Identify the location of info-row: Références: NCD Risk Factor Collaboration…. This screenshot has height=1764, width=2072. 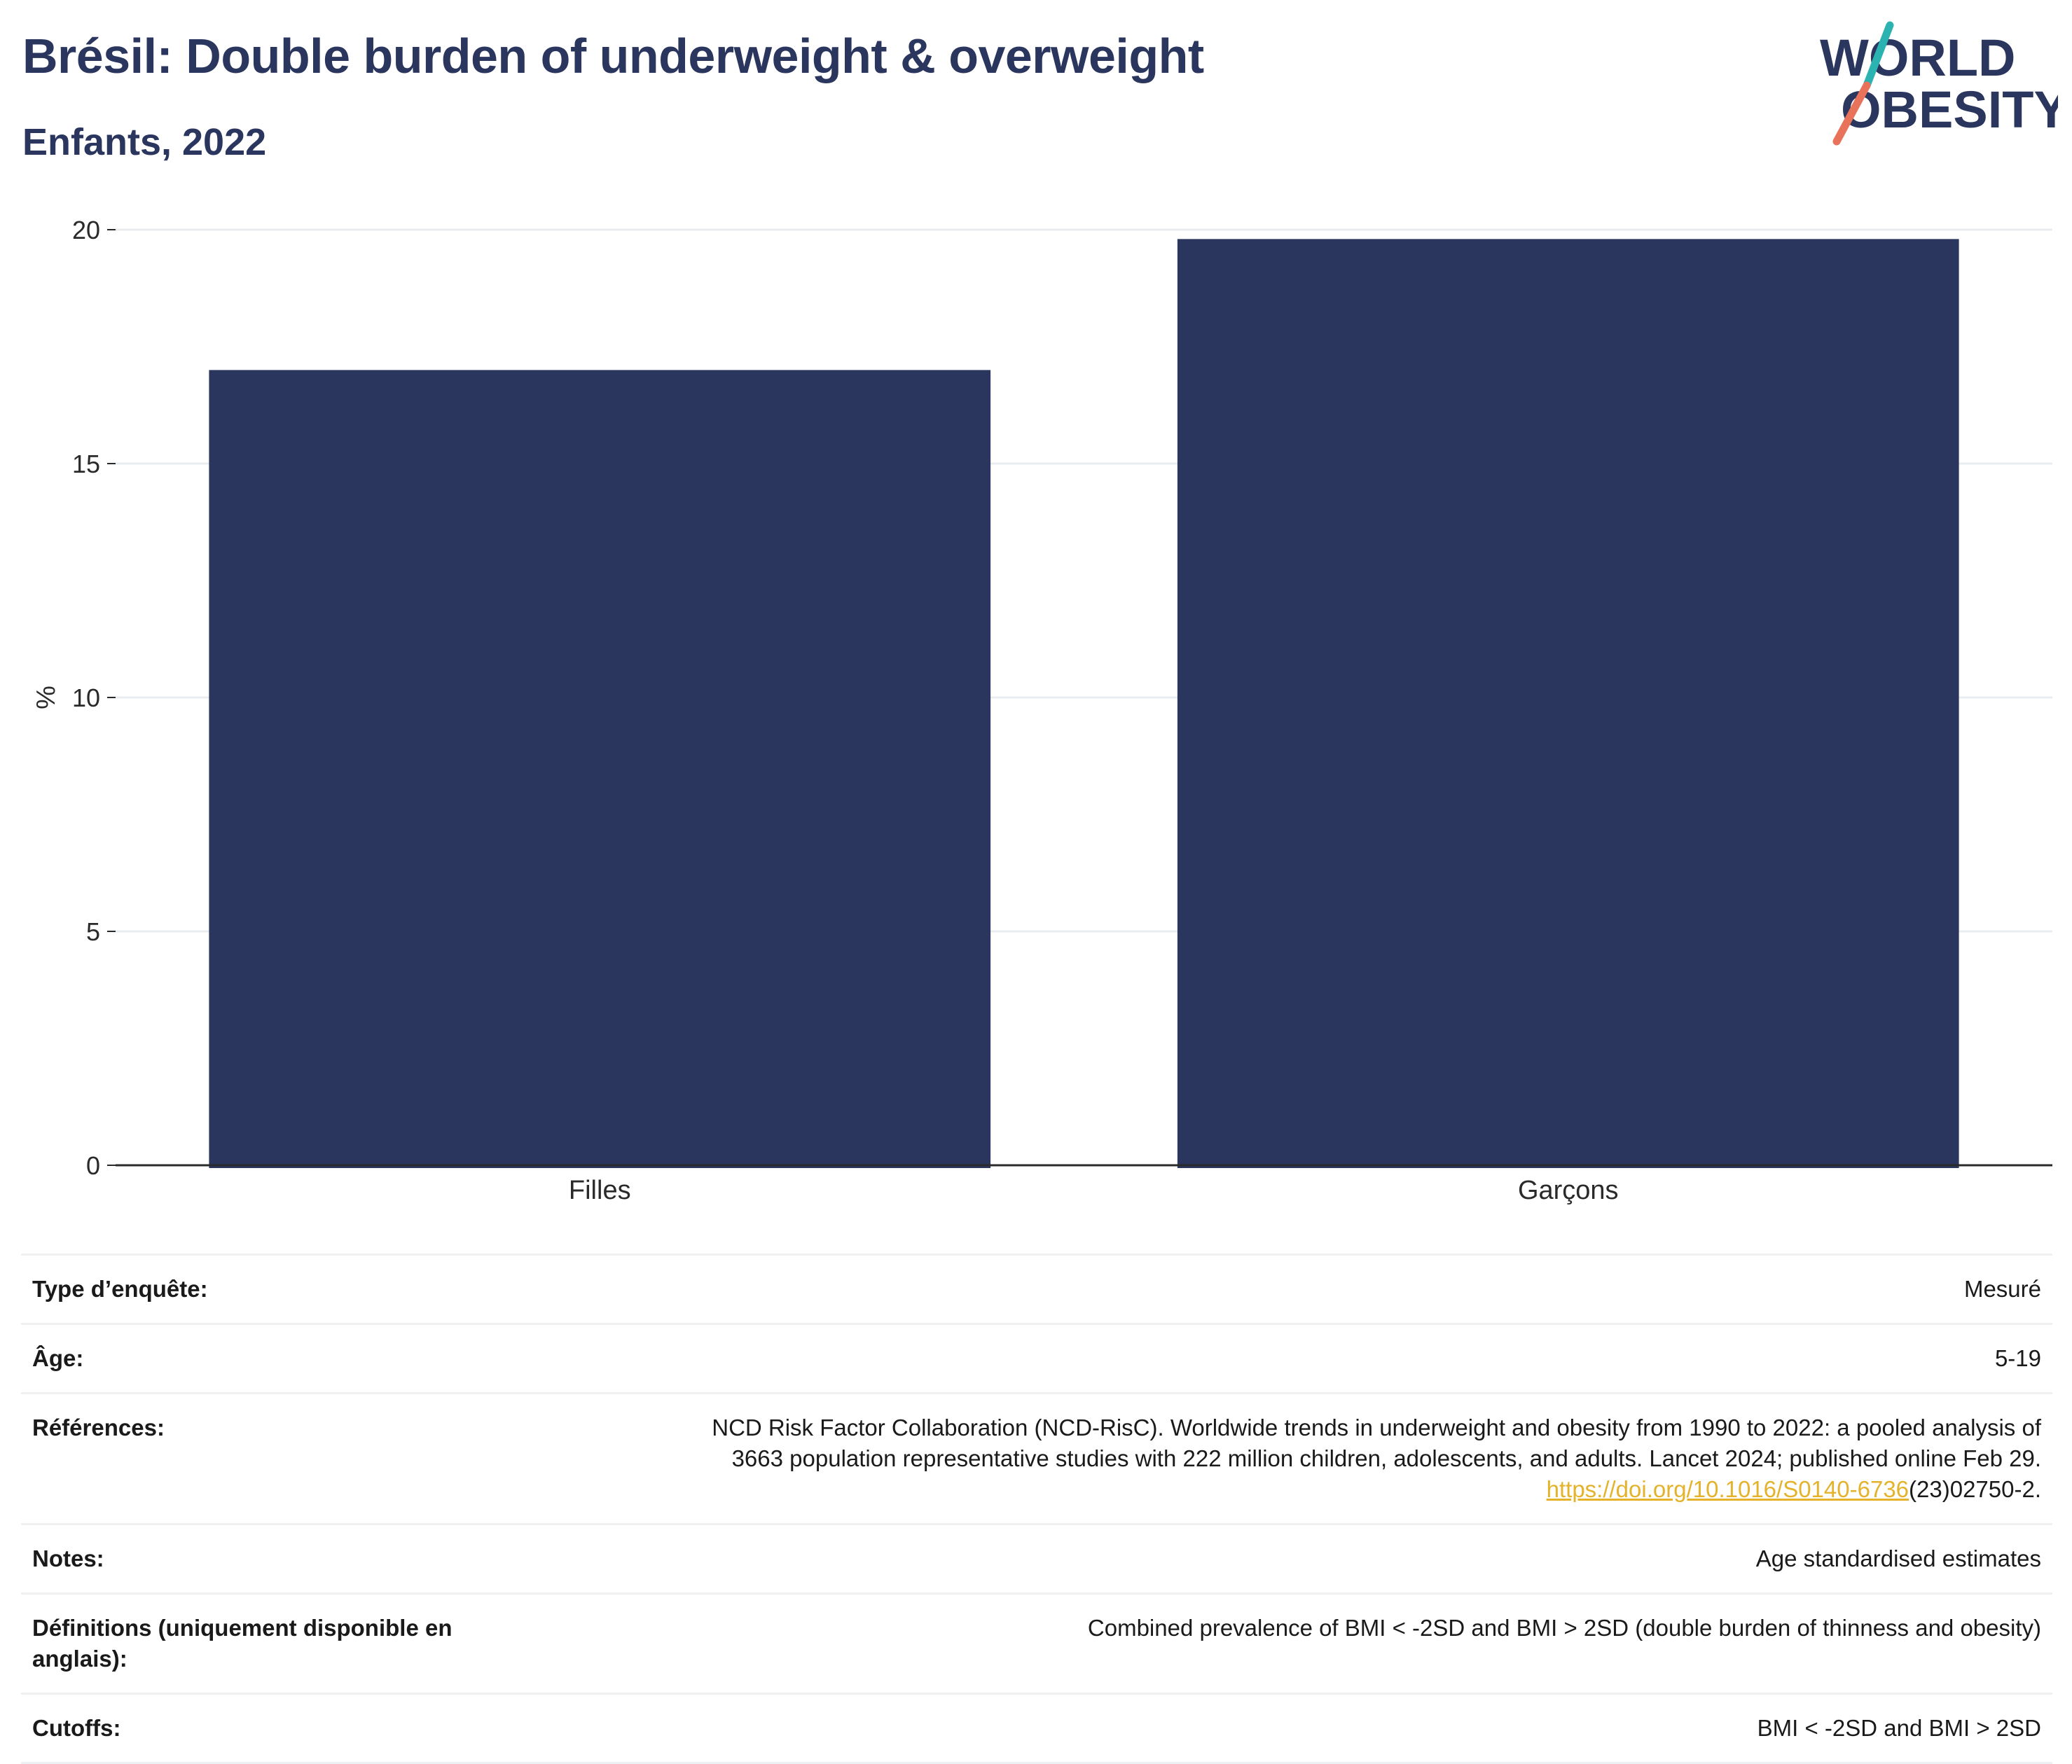
(1037, 1459).